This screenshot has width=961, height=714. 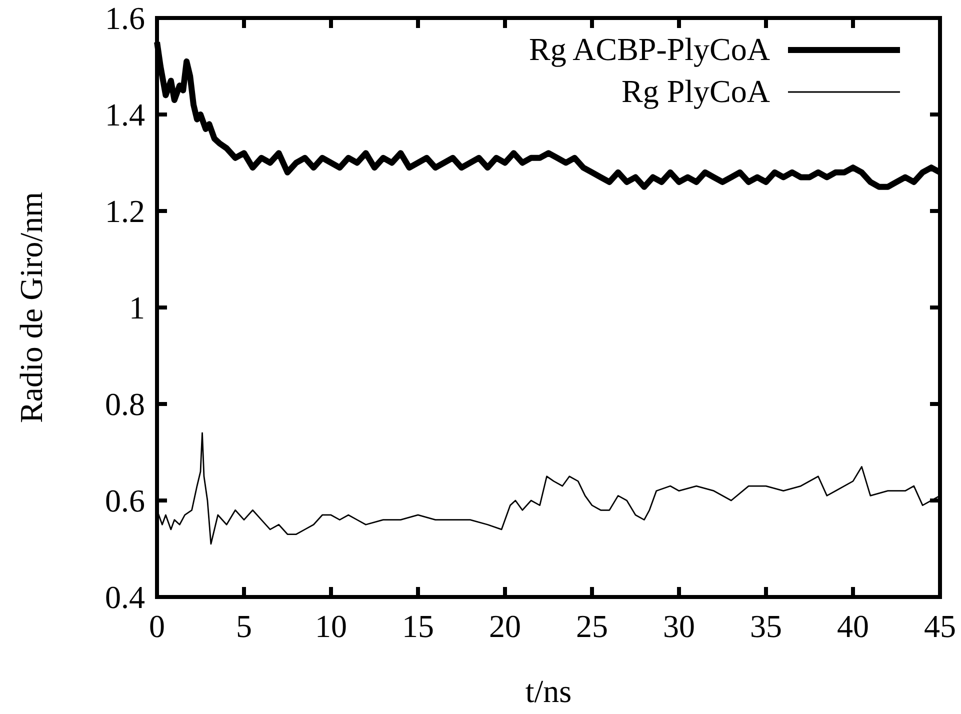 What do you see at coordinates (418, 626) in the screenshot?
I see `x-tick-label: 15` at bounding box center [418, 626].